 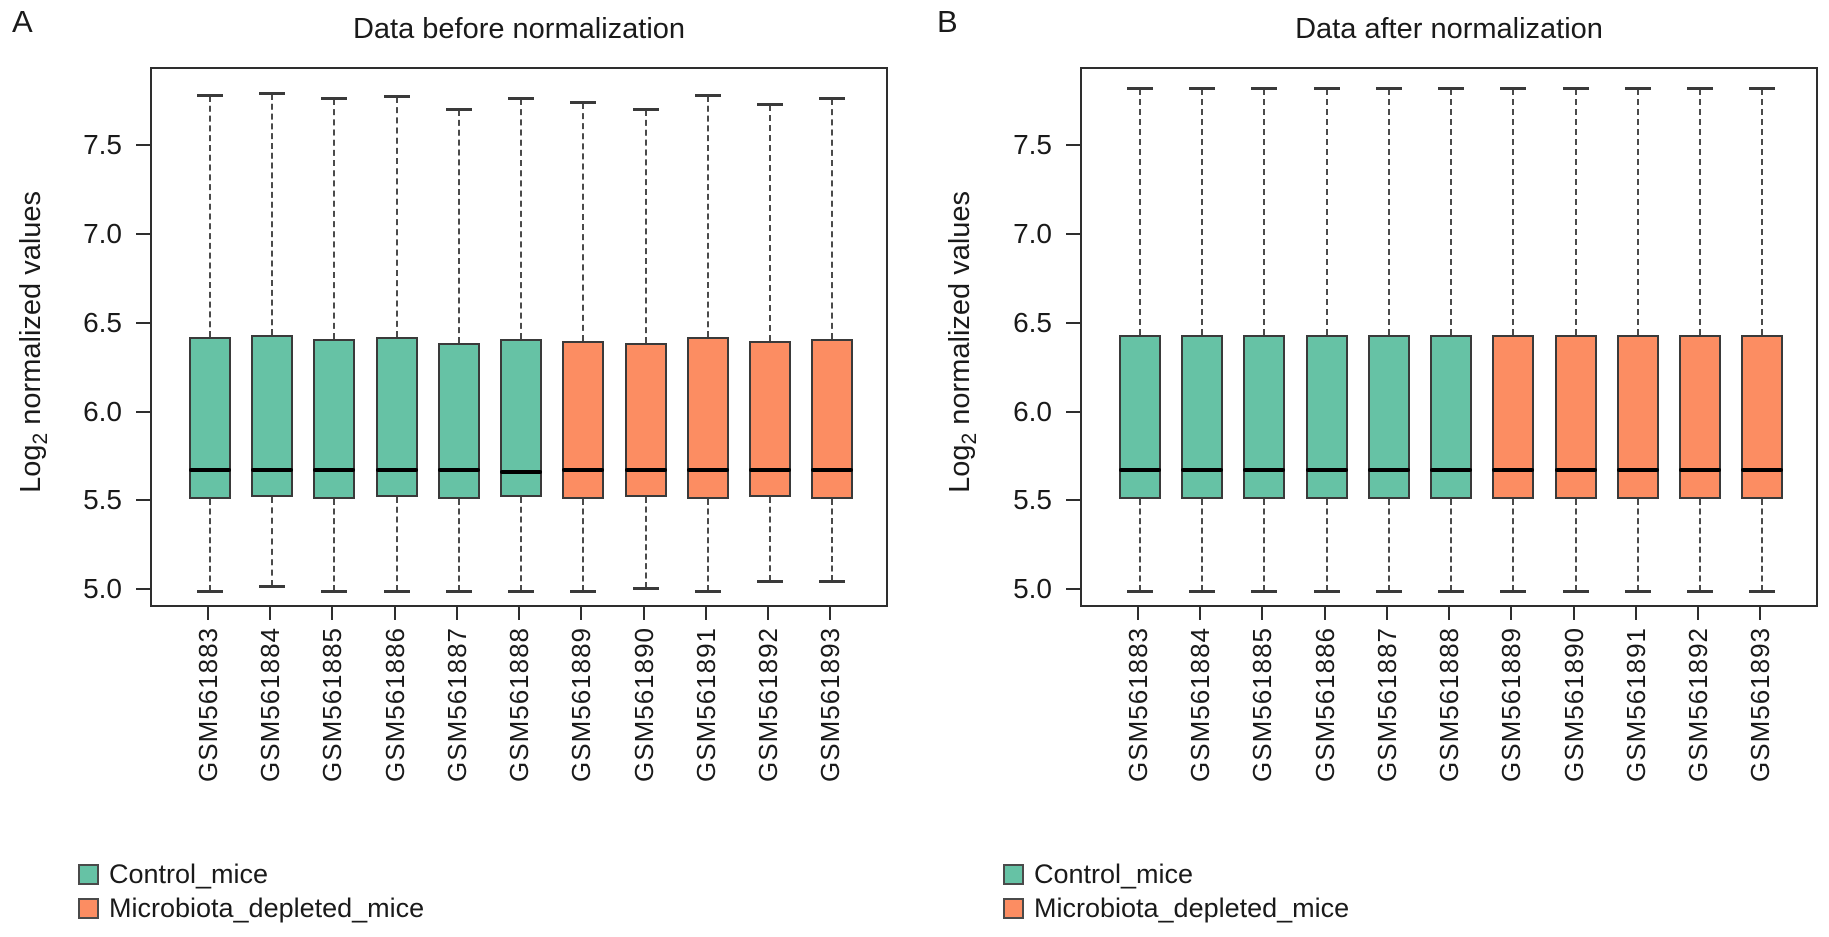 I want to click on x-axis-tick-label: GSM561890, so click(x=1573, y=704).